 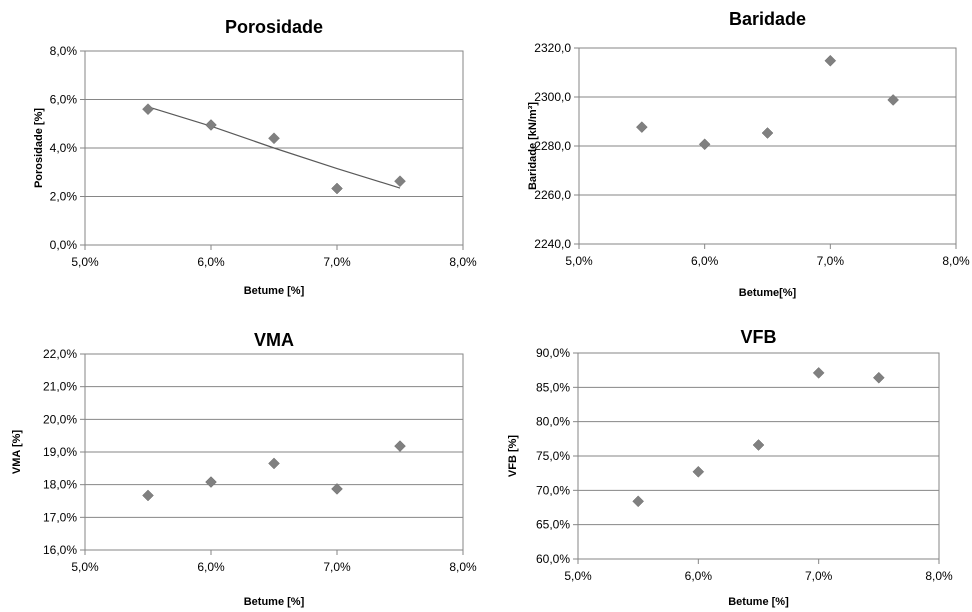 I want to click on y-tick-label: 2320,0, so click(x=552, y=48).